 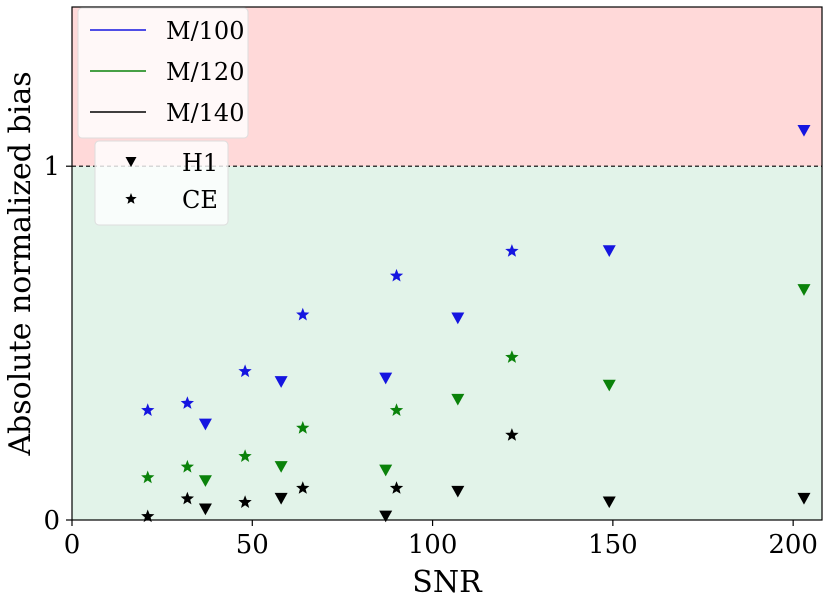 I want to click on legend-label: H1, so click(x=200, y=163).